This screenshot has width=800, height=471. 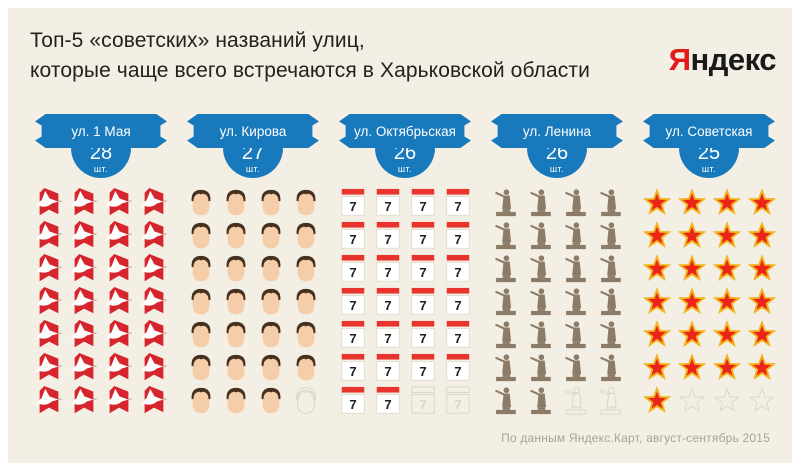 What do you see at coordinates (726, 402) in the screenshot?
I see `red-star-icon-ghost` at bounding box center [726, 402].